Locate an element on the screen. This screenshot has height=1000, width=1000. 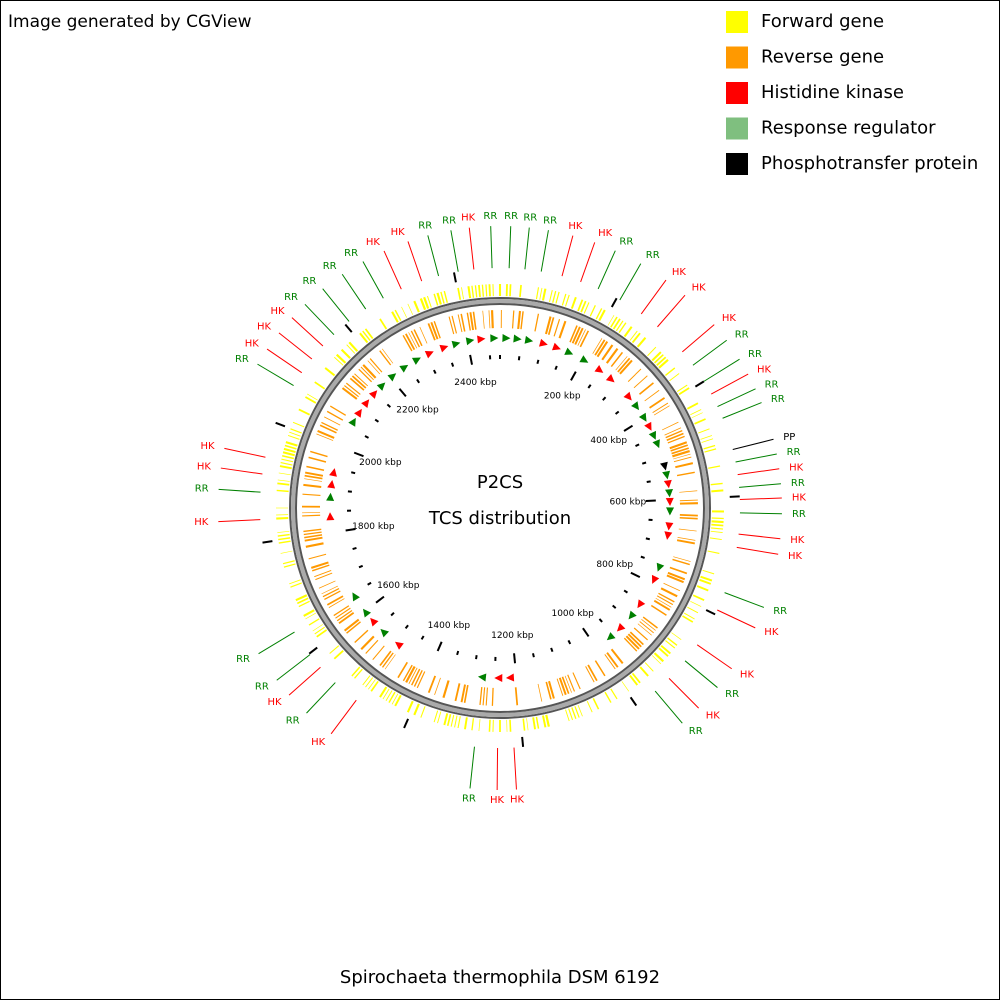
tick-label: 2000 kbp is located at coordinates (380, 463).